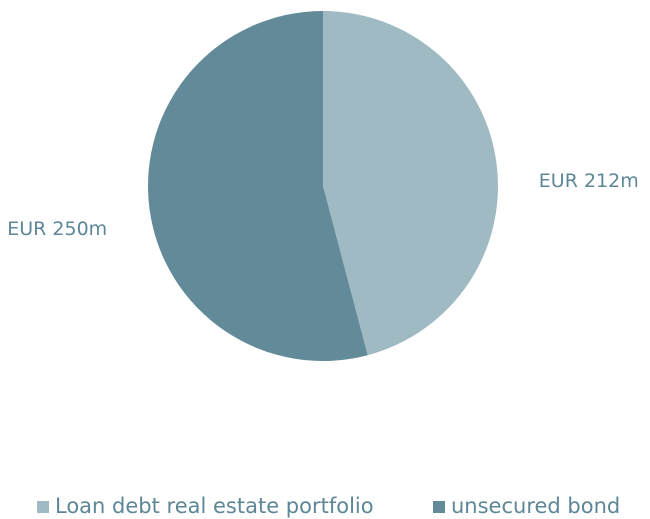 This screenshot has height=519, width=650. I want to click on value-label: EUR 212m, so click(589, 181).